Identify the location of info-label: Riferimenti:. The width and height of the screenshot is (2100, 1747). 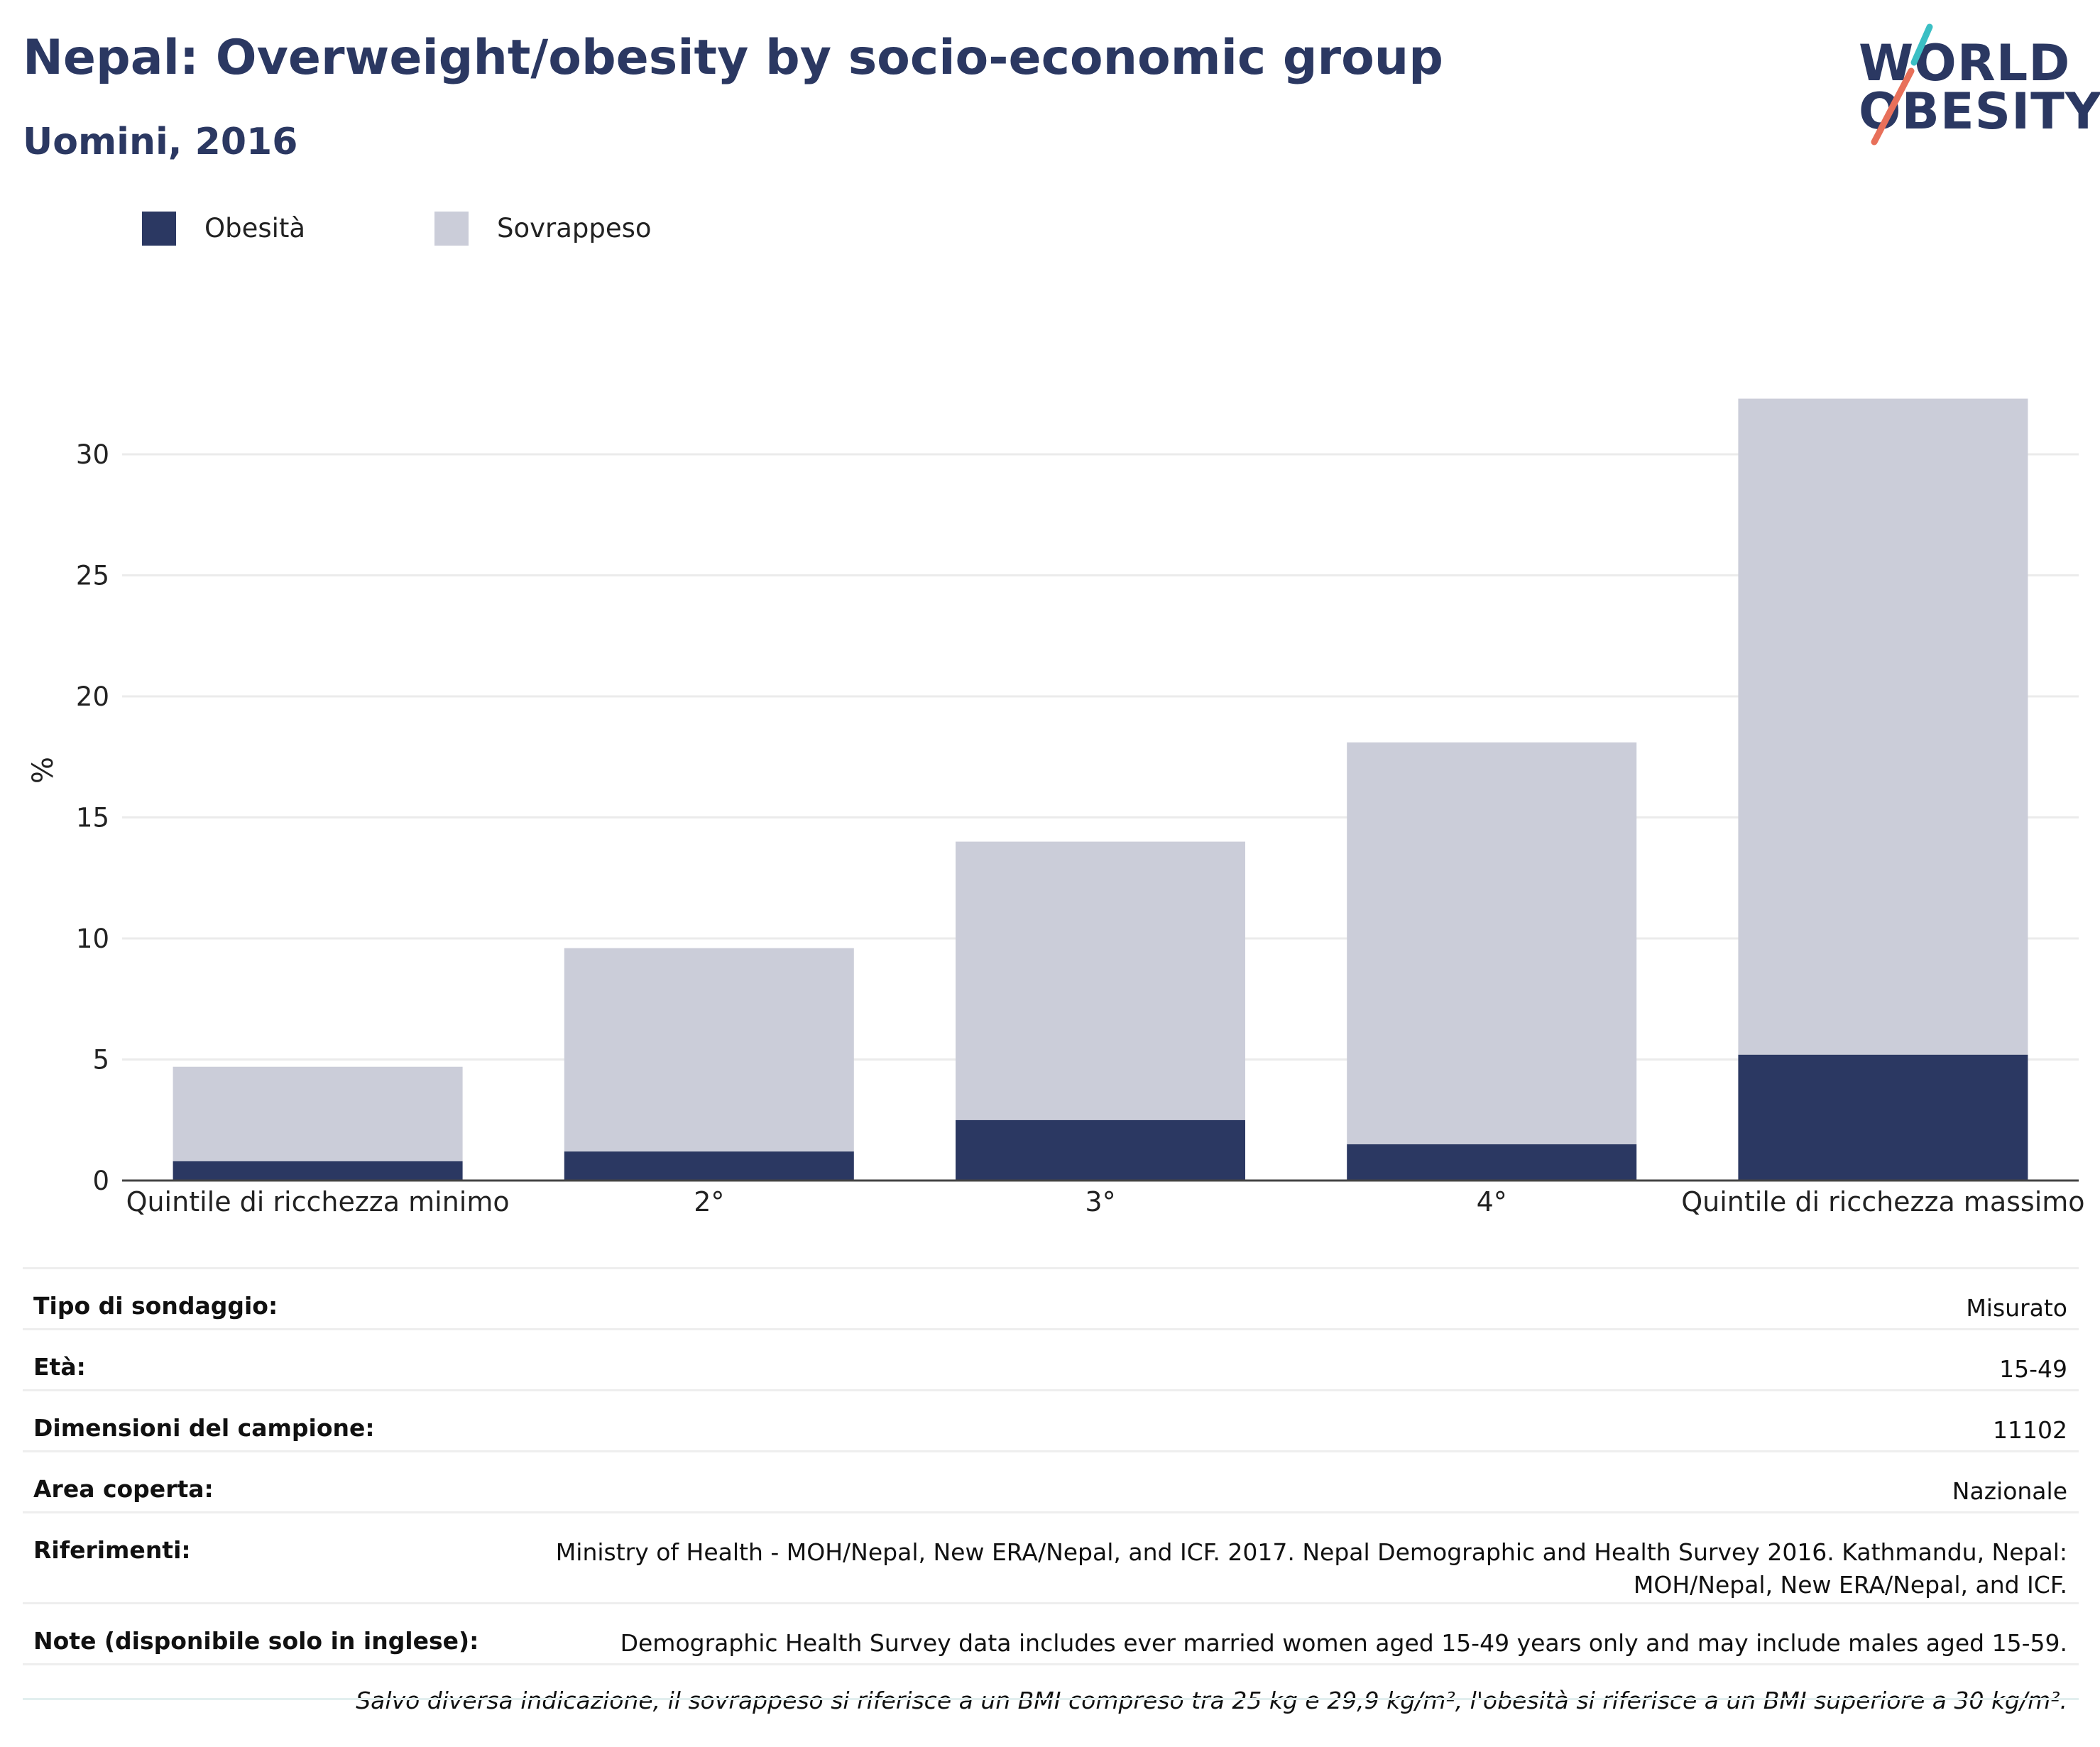
(112, 1550).